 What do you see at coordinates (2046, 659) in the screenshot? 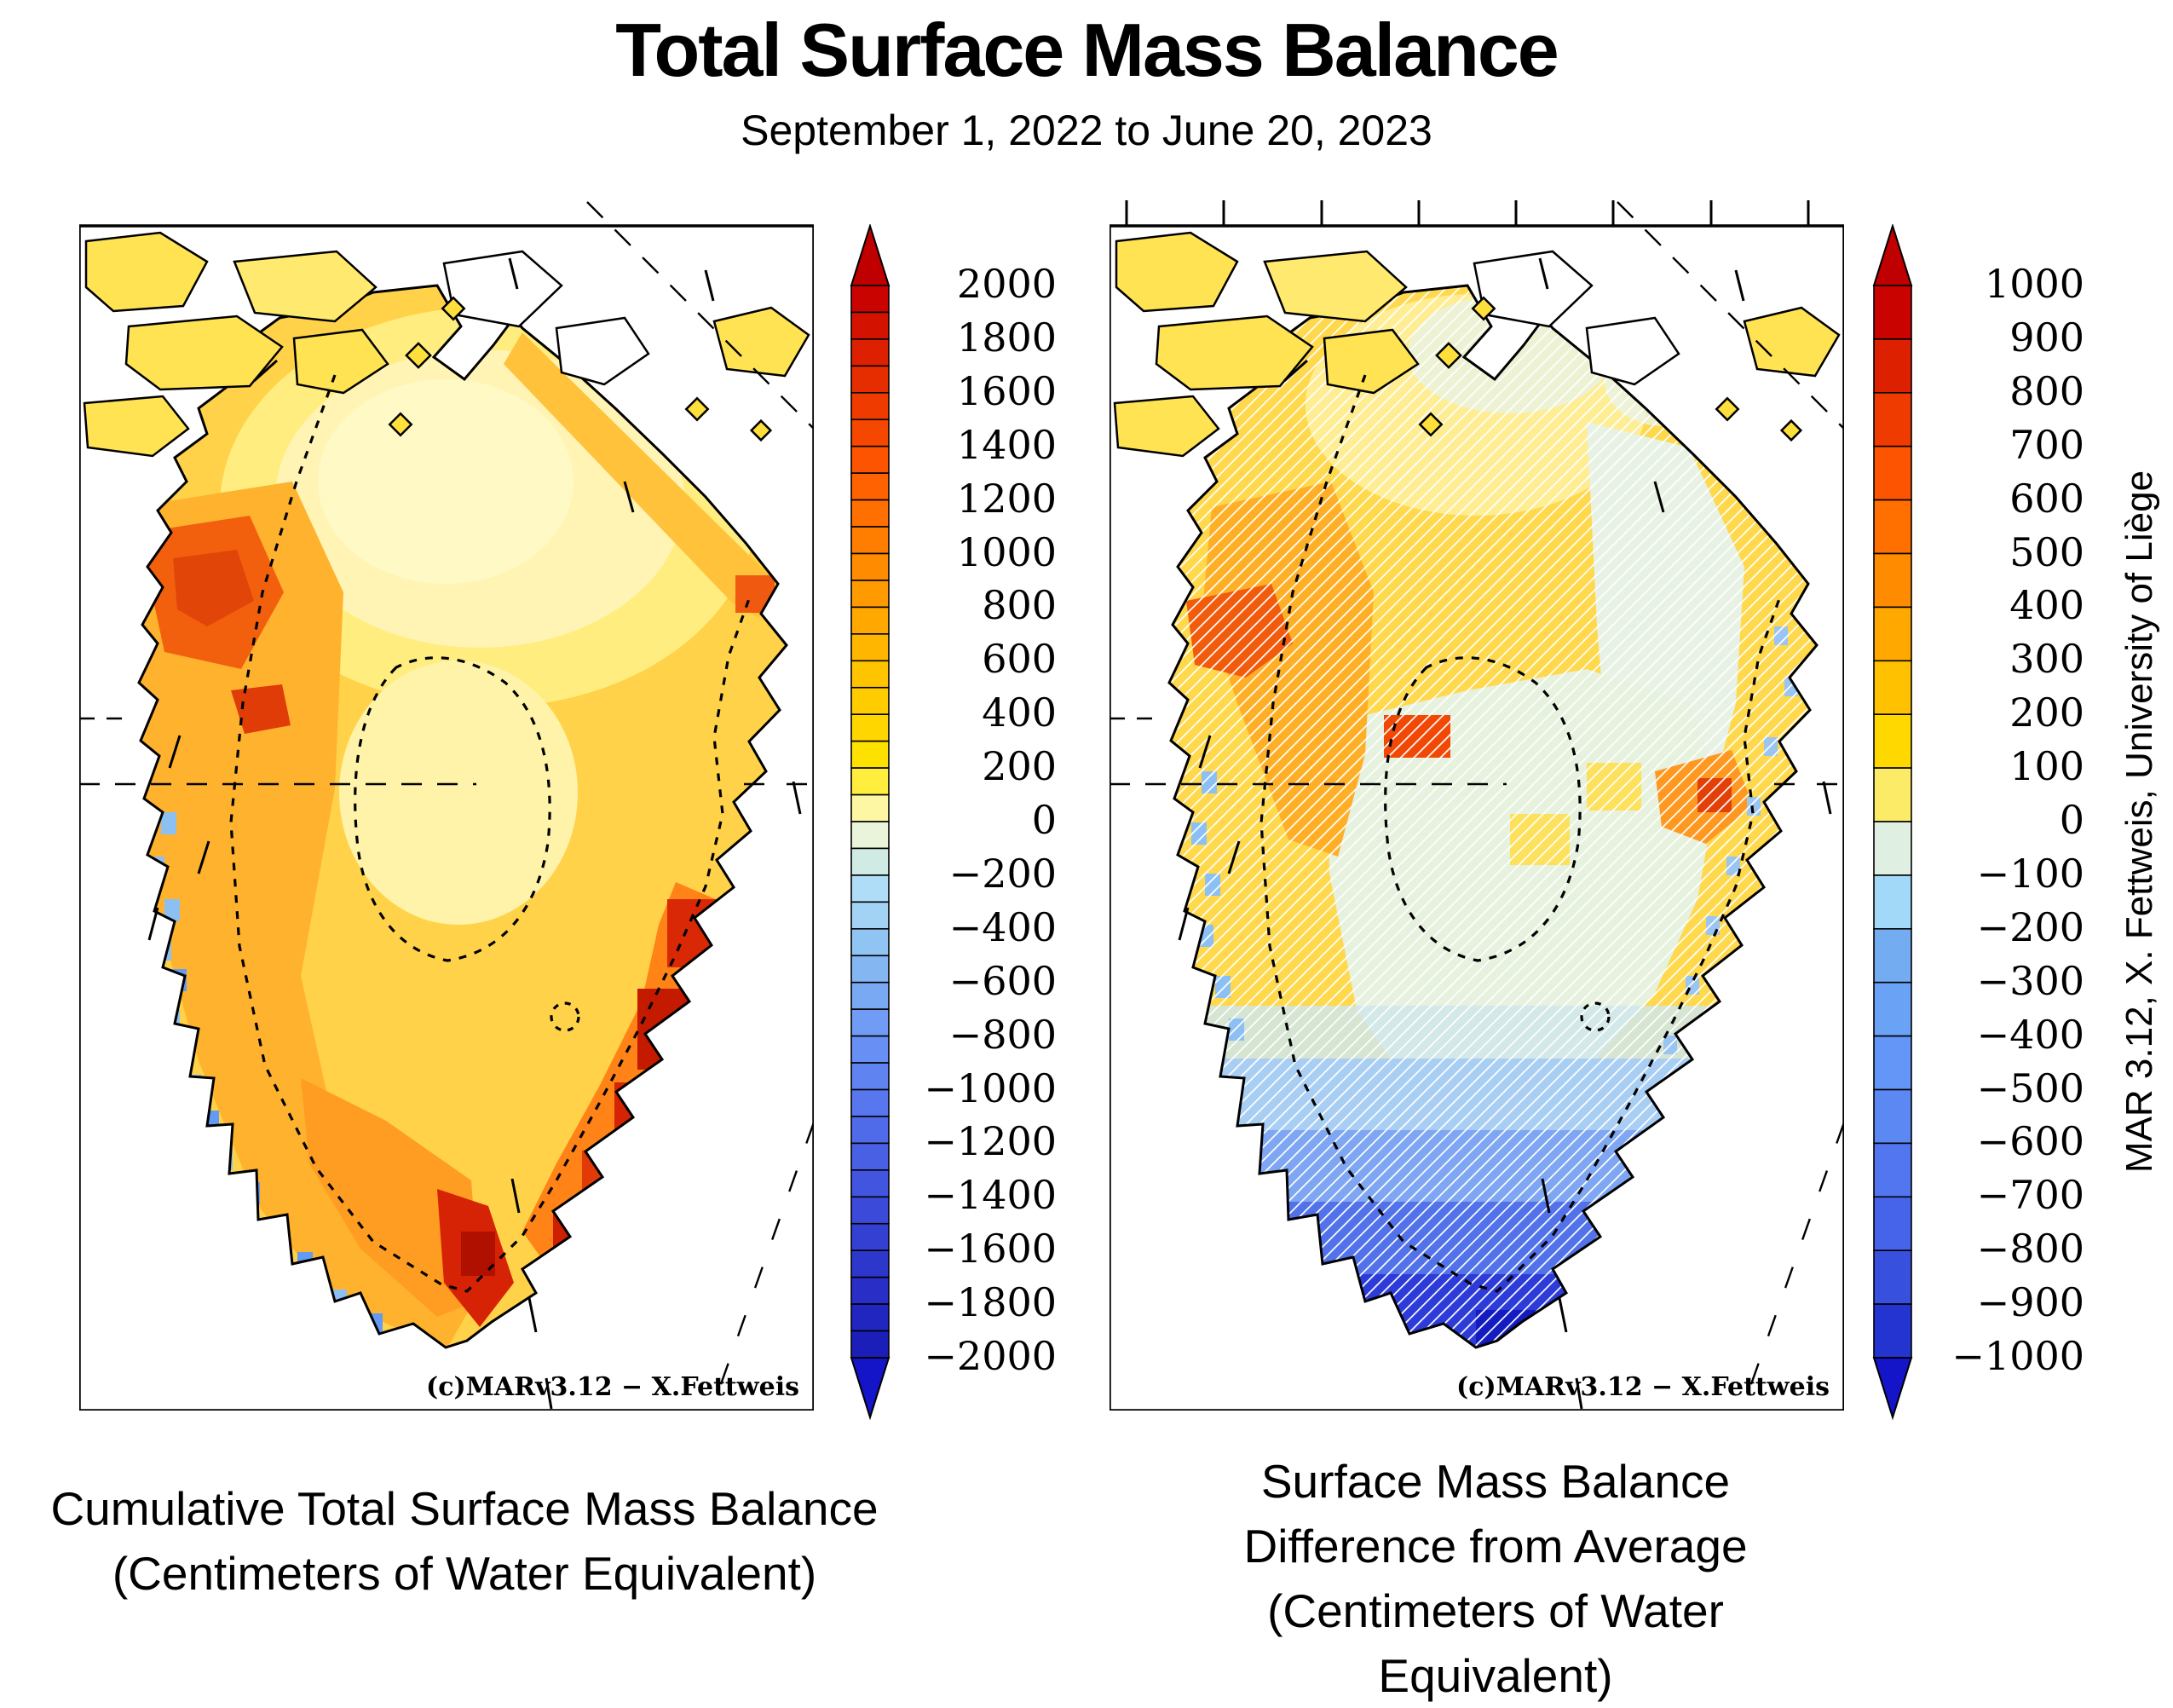
I see `colorbar-tick-label: 300` at bounding box center [2046, 659].